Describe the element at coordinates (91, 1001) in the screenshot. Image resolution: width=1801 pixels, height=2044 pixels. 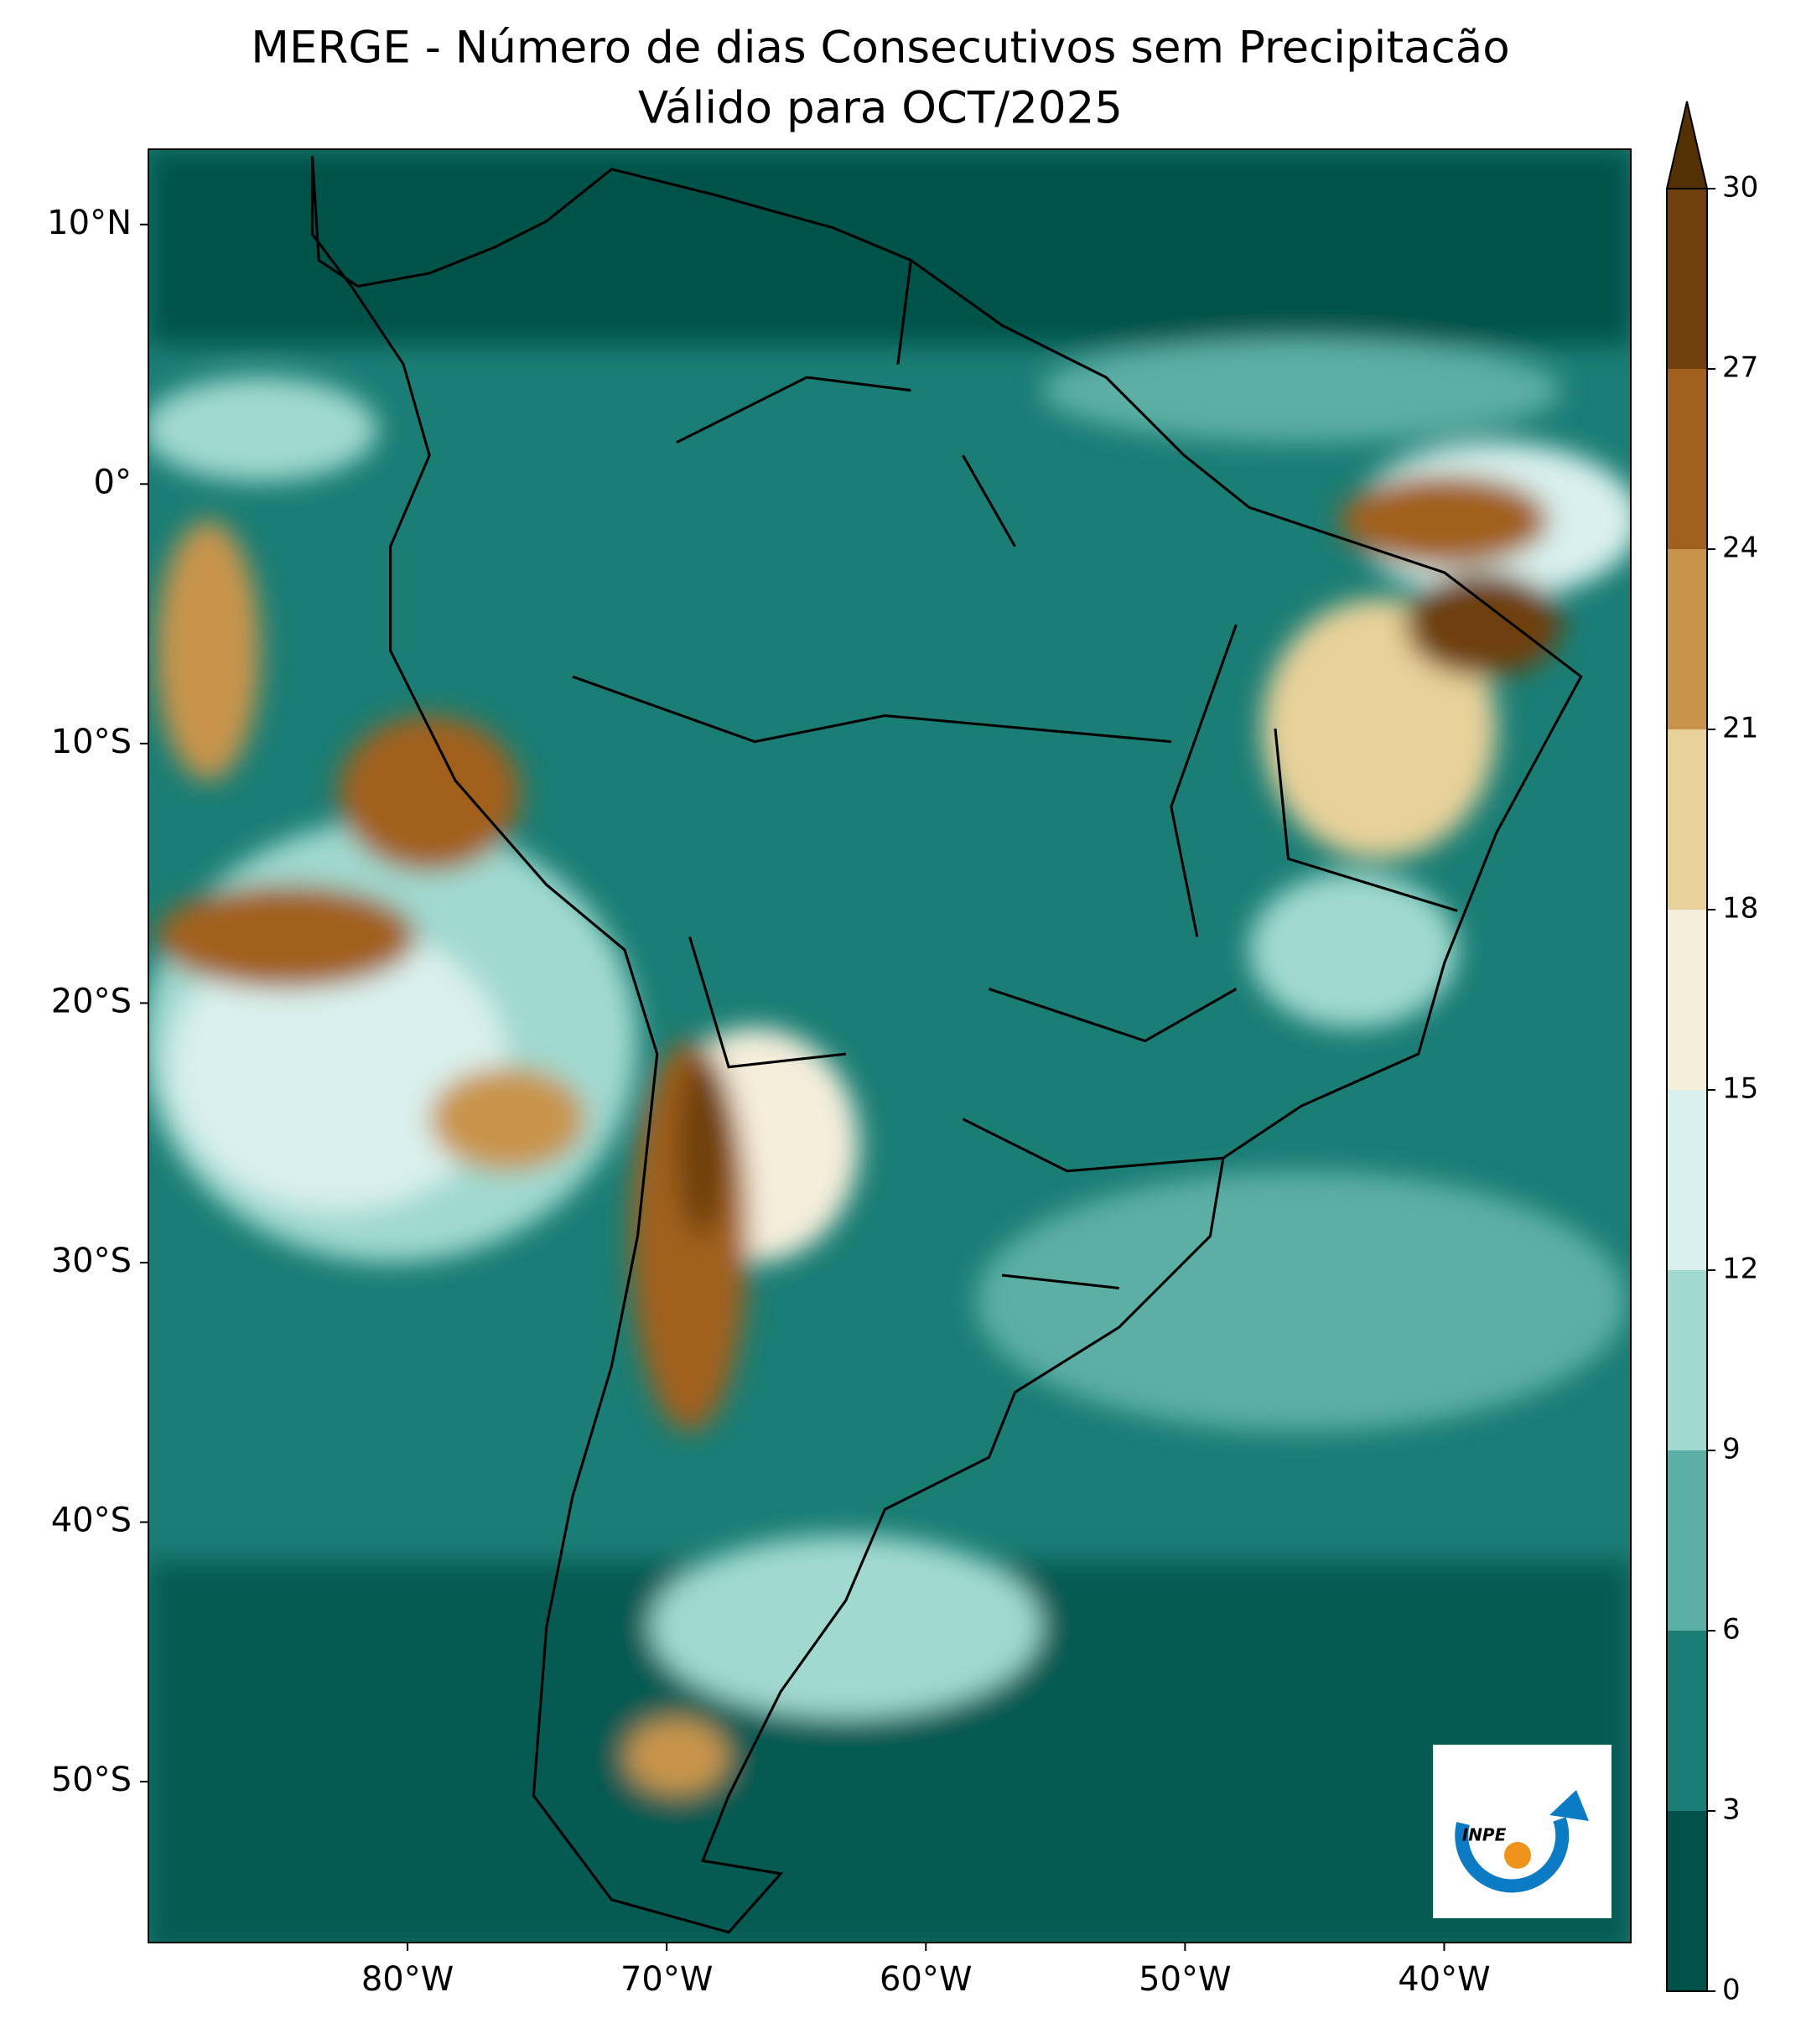
I see `y-tick-label: 20°S` at that location.